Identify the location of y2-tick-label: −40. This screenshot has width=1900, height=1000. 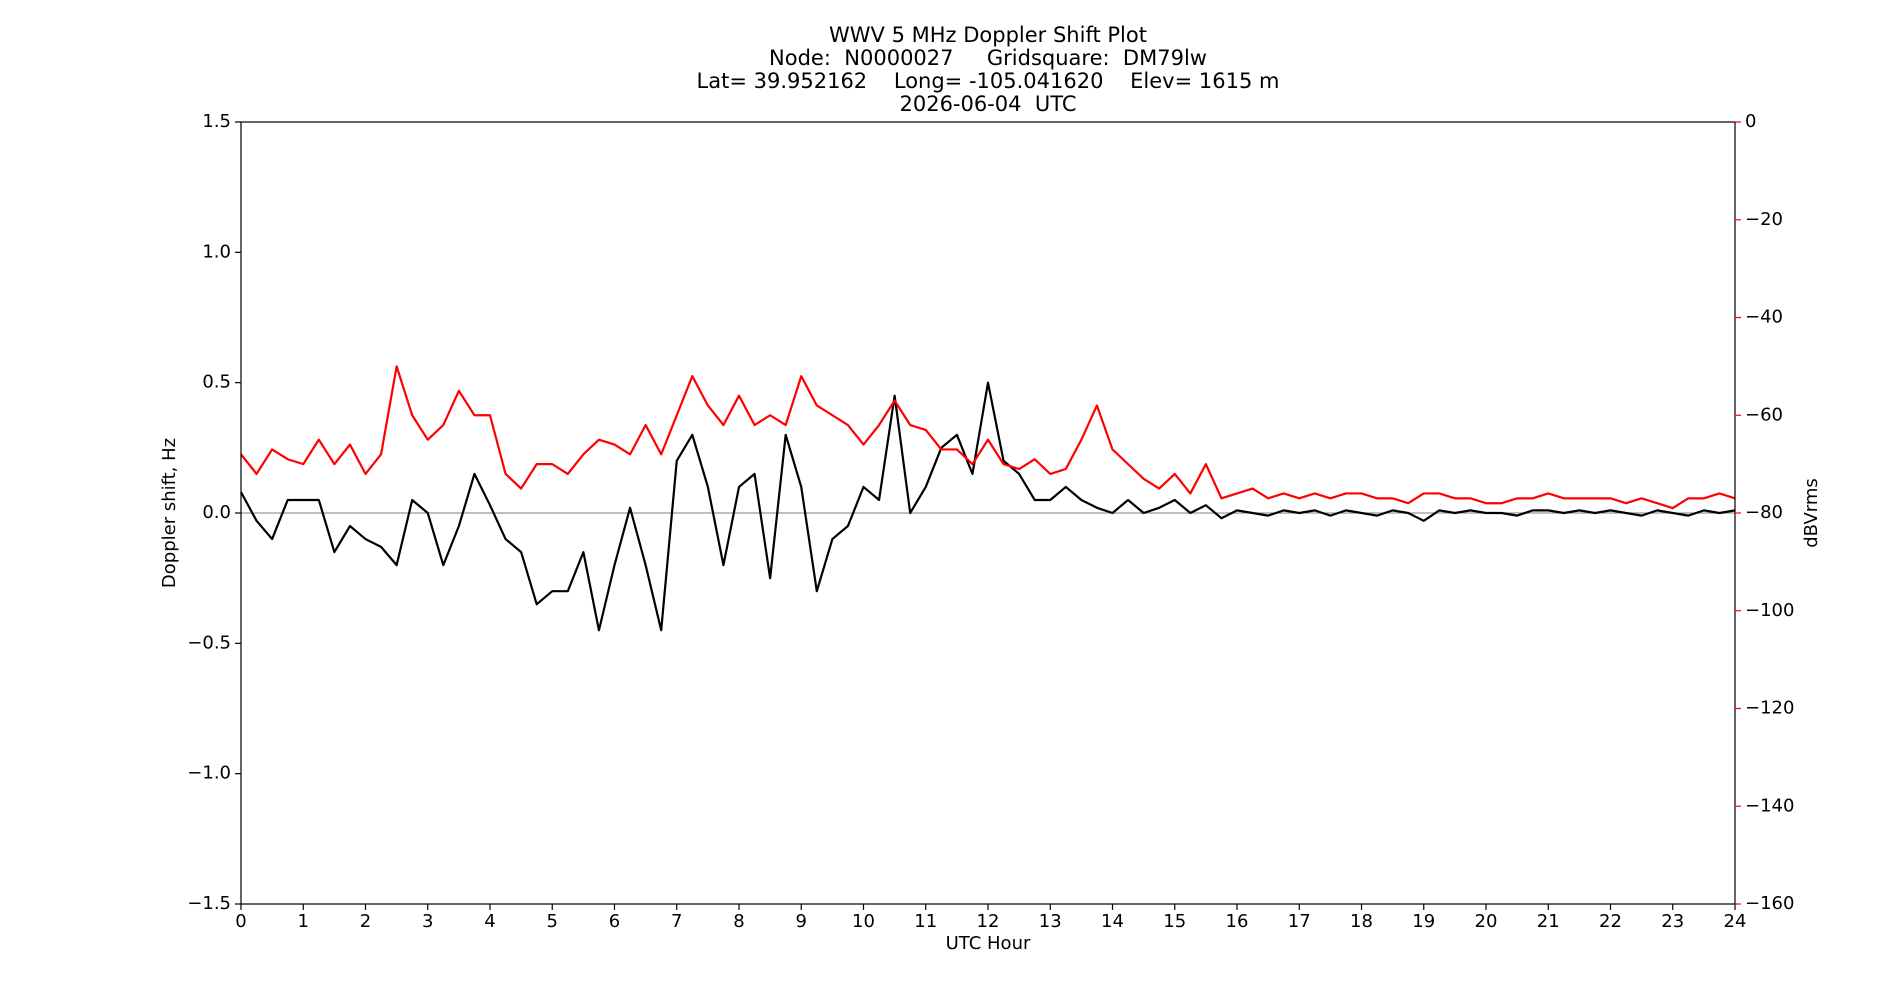
(1764, 317).